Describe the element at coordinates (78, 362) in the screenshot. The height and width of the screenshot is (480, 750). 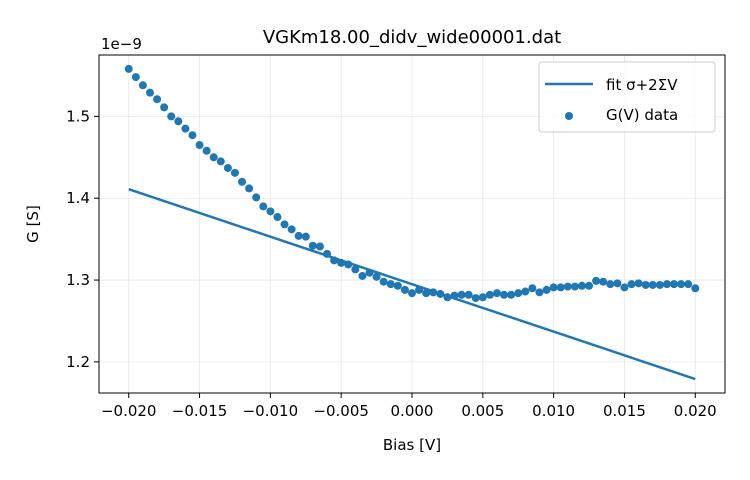
I see `y-tick-label: 1.2` at that location.